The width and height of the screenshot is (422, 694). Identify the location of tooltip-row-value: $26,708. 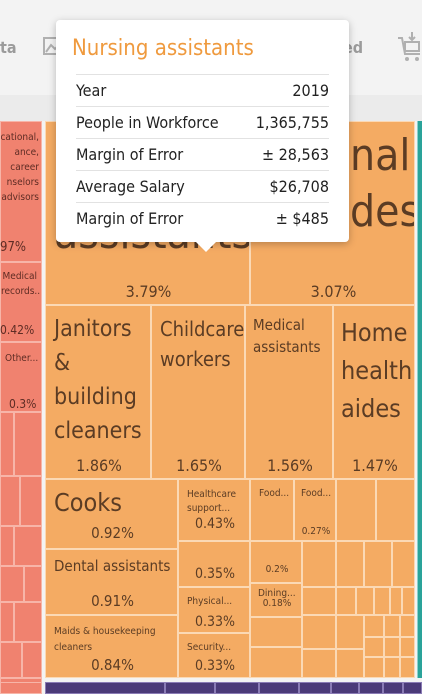
(299, 186).